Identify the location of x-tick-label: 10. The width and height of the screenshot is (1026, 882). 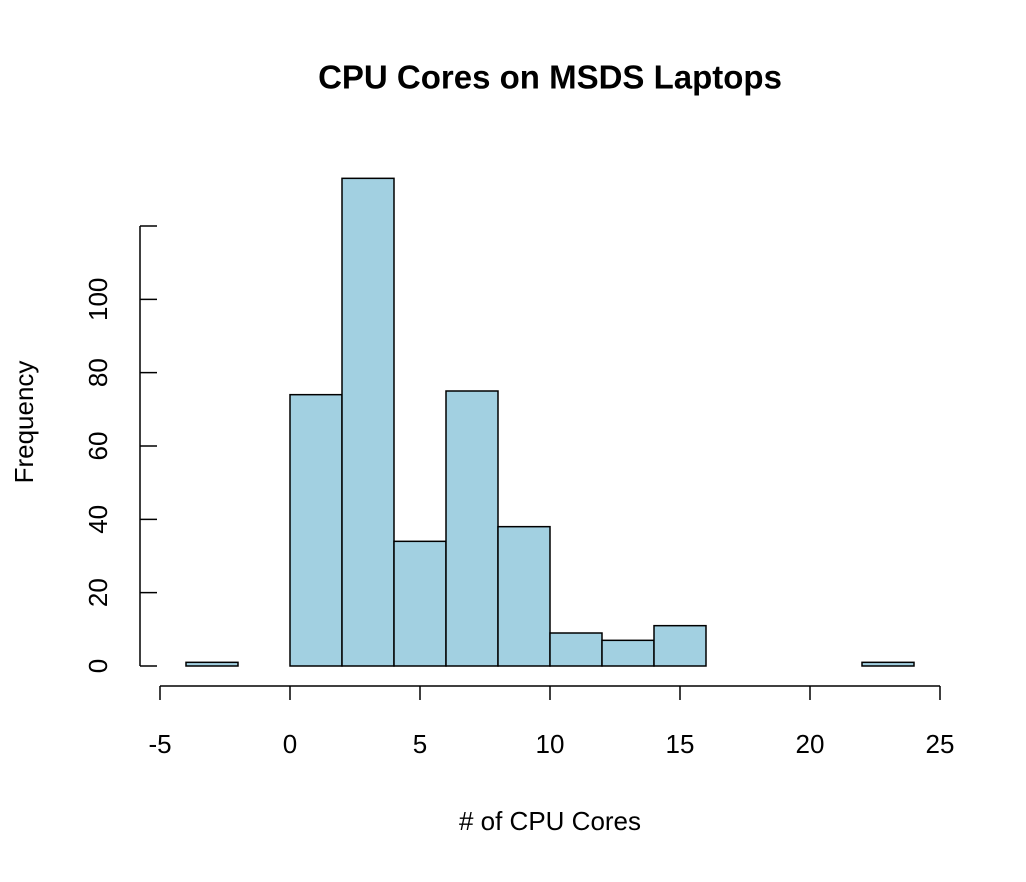
(550, 744).